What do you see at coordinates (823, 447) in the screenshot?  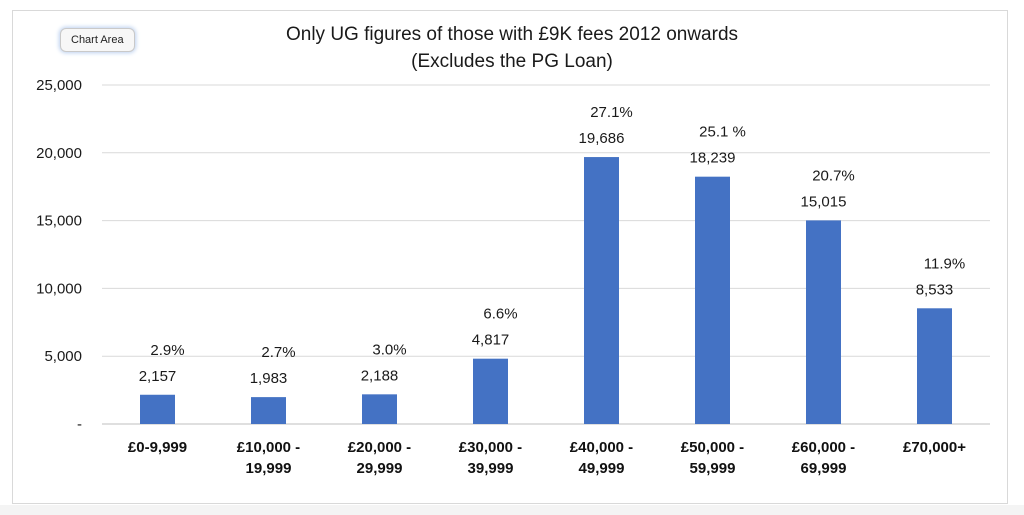 I see `x-category-label: £60,000 -` at bounding box center [823, 447].